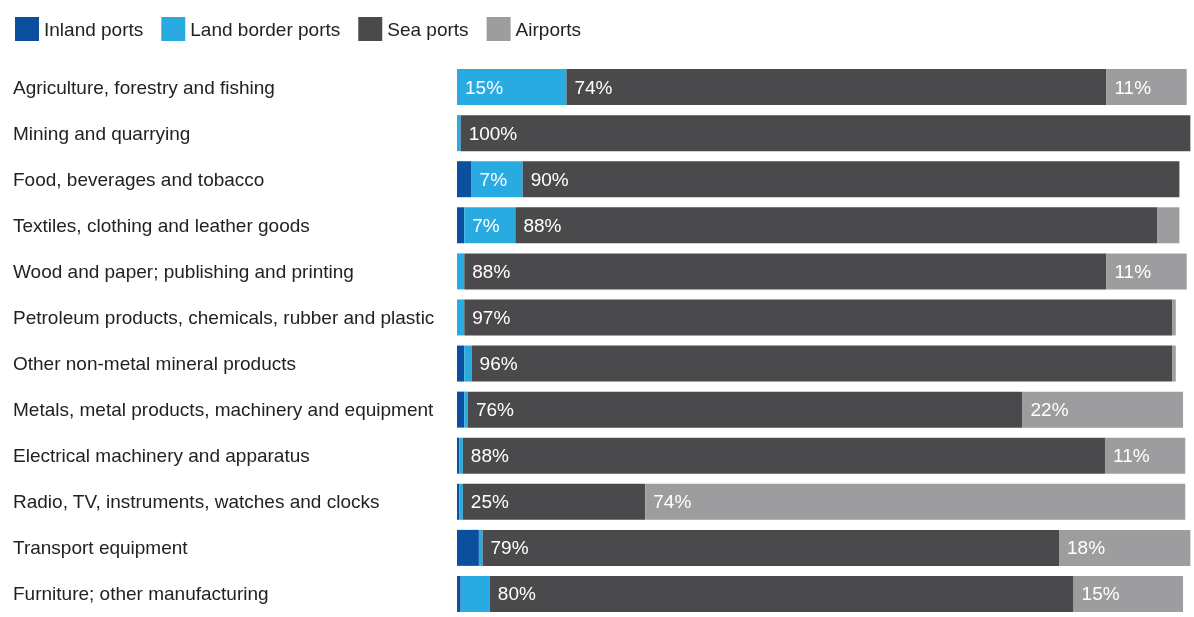 This screenshot has width=1194, height=617. Describe the element at coordinates (102, 133) in the screenshot. I see `y-tick-label: Mining and quarrying` at that location.